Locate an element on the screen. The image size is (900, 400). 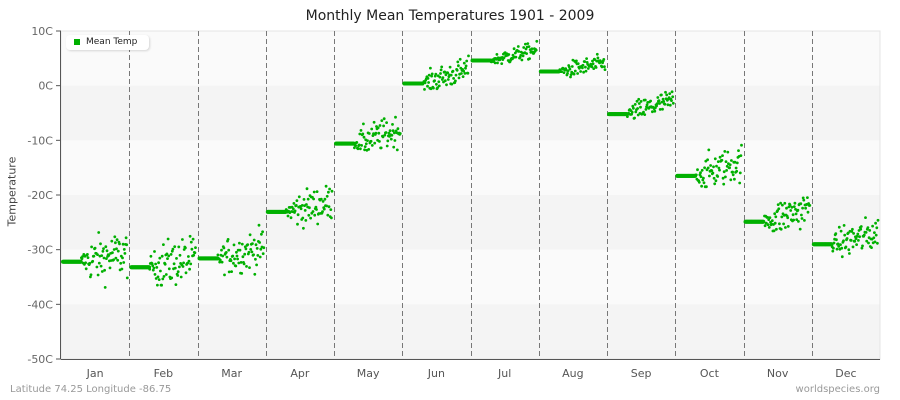
coordinates-text: Latitude 74.25 Longitude -86.75 is located at coordinates (91, 389).